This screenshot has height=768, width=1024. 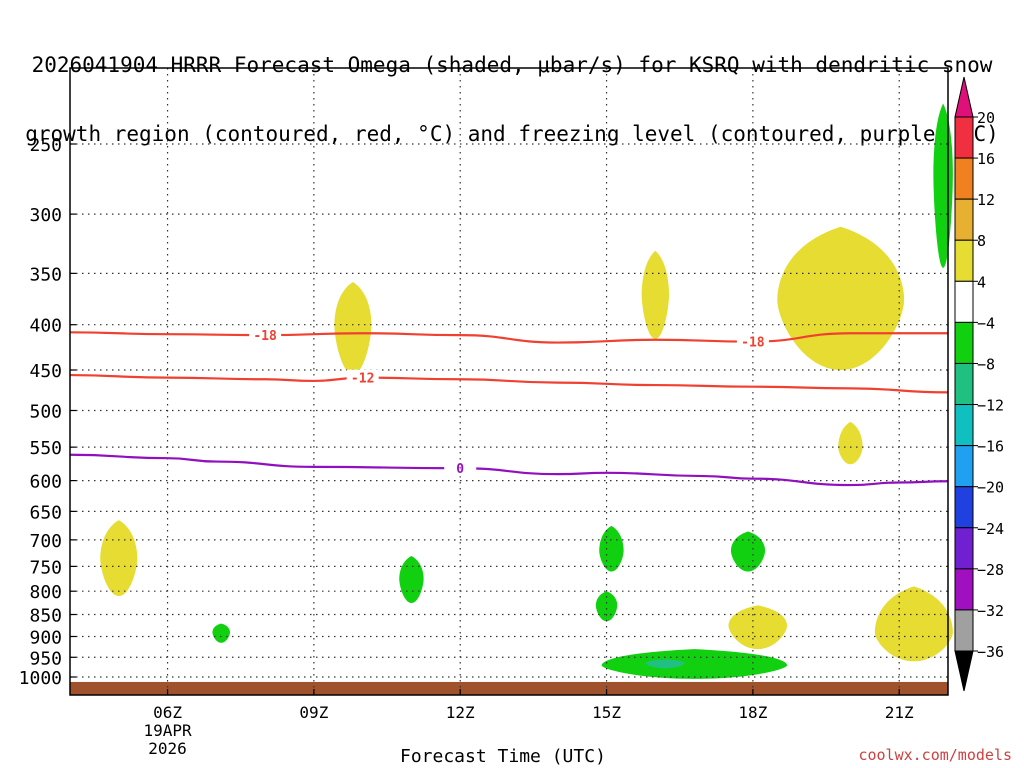 I want to click on y-tick-label-400: 400, so click(x=45, y=326).